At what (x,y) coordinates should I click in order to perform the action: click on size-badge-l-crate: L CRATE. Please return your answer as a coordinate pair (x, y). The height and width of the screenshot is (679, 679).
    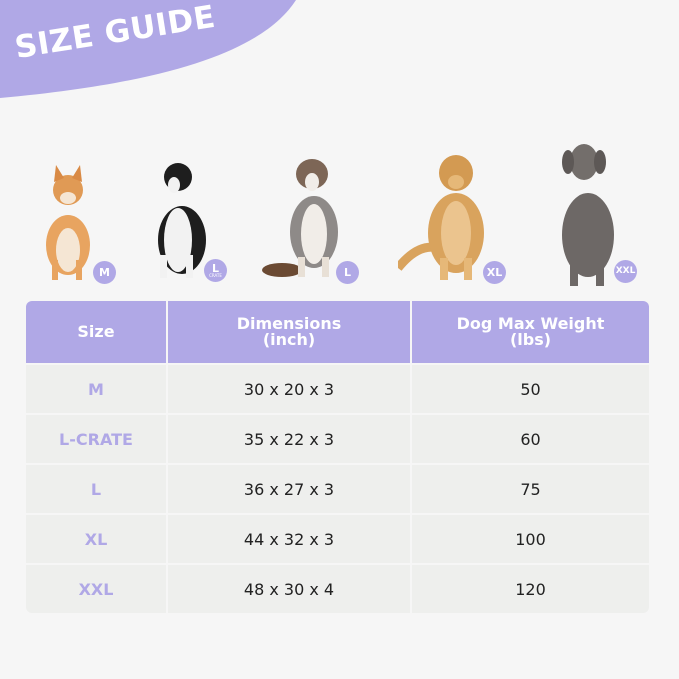
    Looking at the image, I should click on (215, 270).